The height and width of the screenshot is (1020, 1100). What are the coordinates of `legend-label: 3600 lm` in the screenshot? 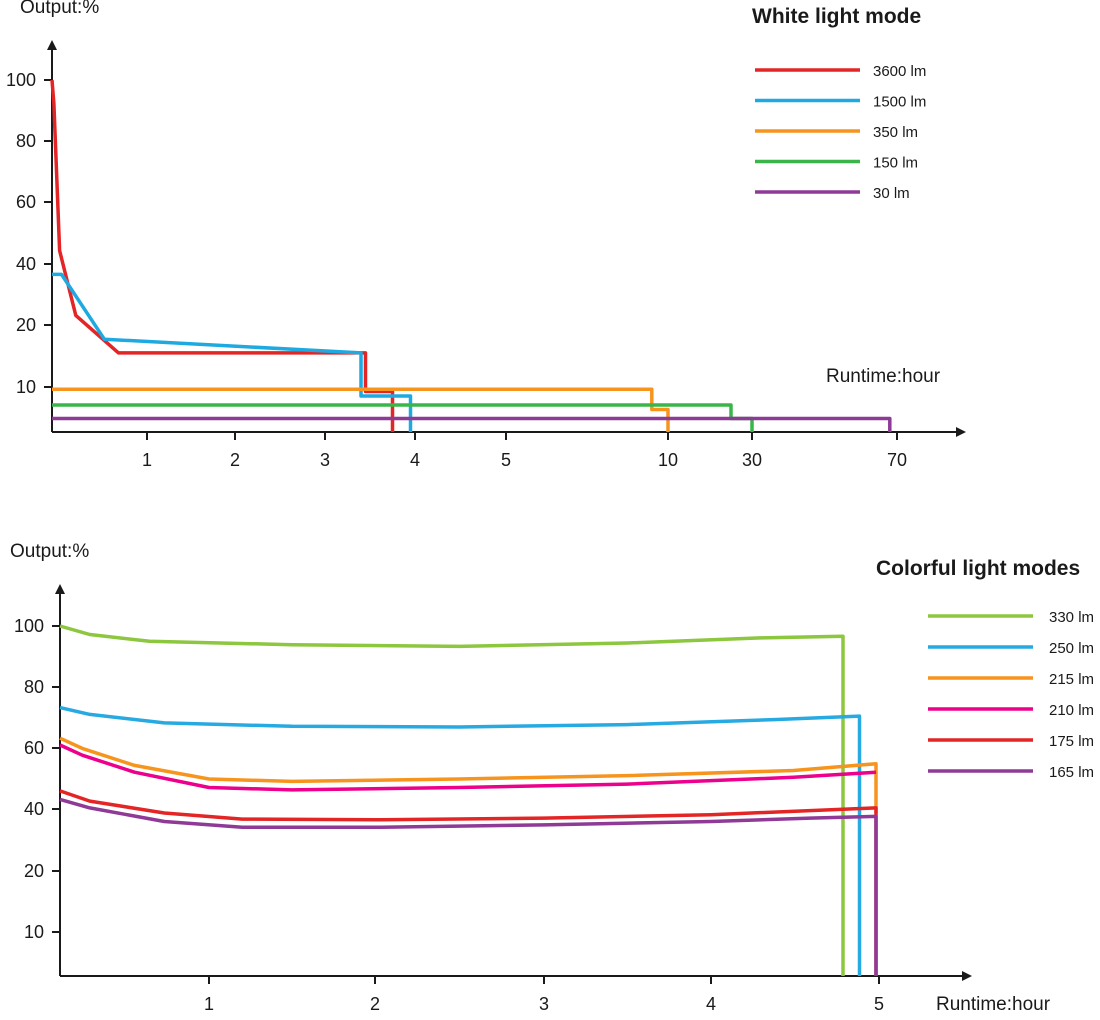 It's located at (899, 71).